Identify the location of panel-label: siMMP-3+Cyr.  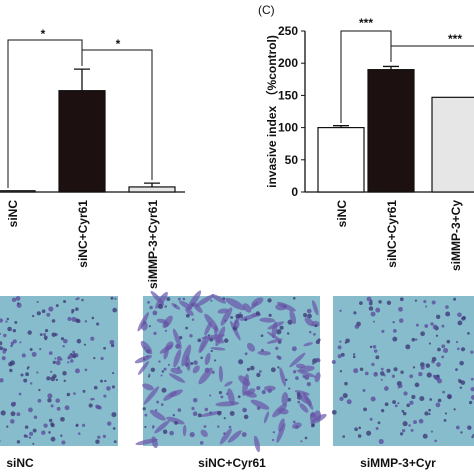
(398, 463).